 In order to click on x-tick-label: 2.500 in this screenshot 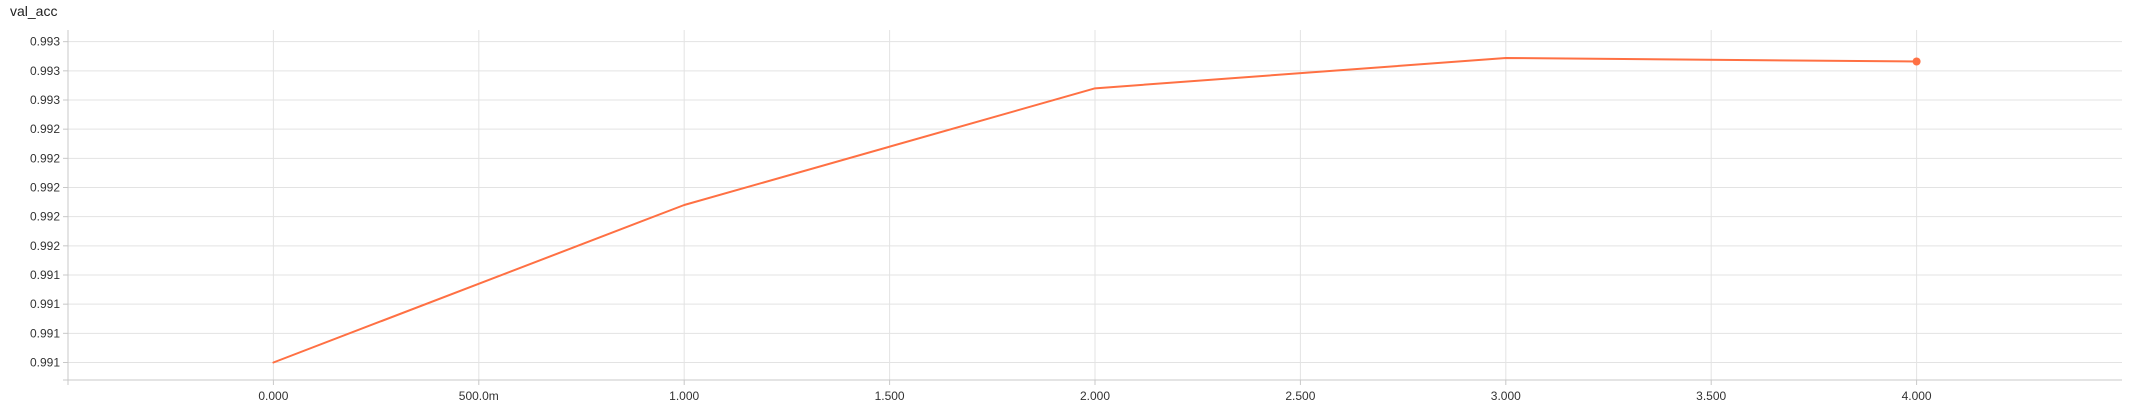, I will do `click(1300, 396)`.